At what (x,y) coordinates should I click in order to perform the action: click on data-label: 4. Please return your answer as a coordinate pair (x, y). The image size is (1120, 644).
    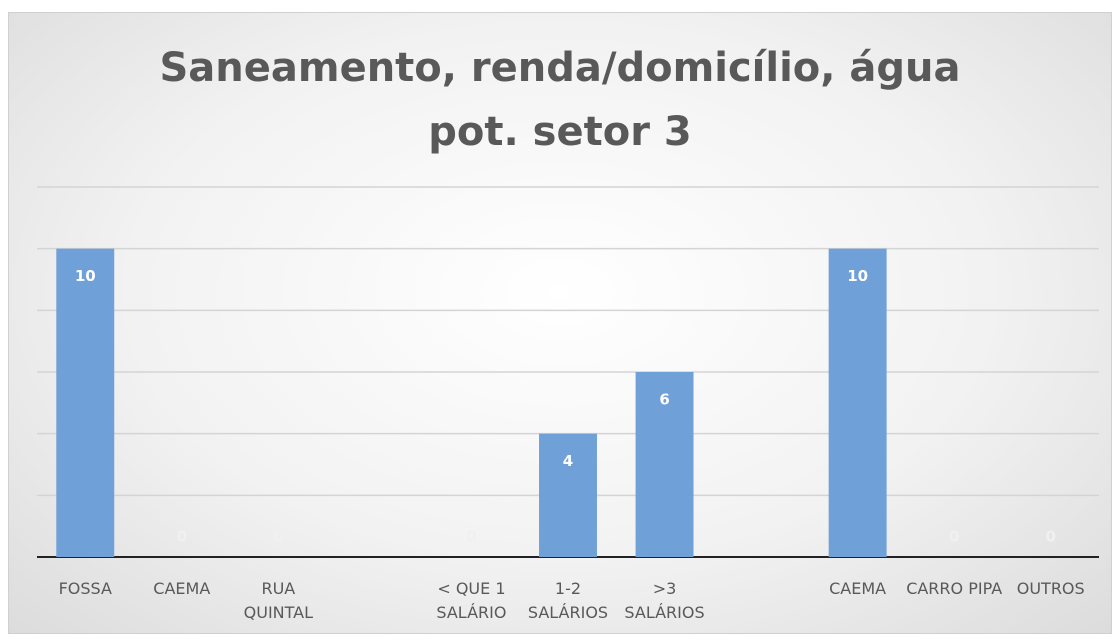
    Looking at the image, I should click on (568, 461).